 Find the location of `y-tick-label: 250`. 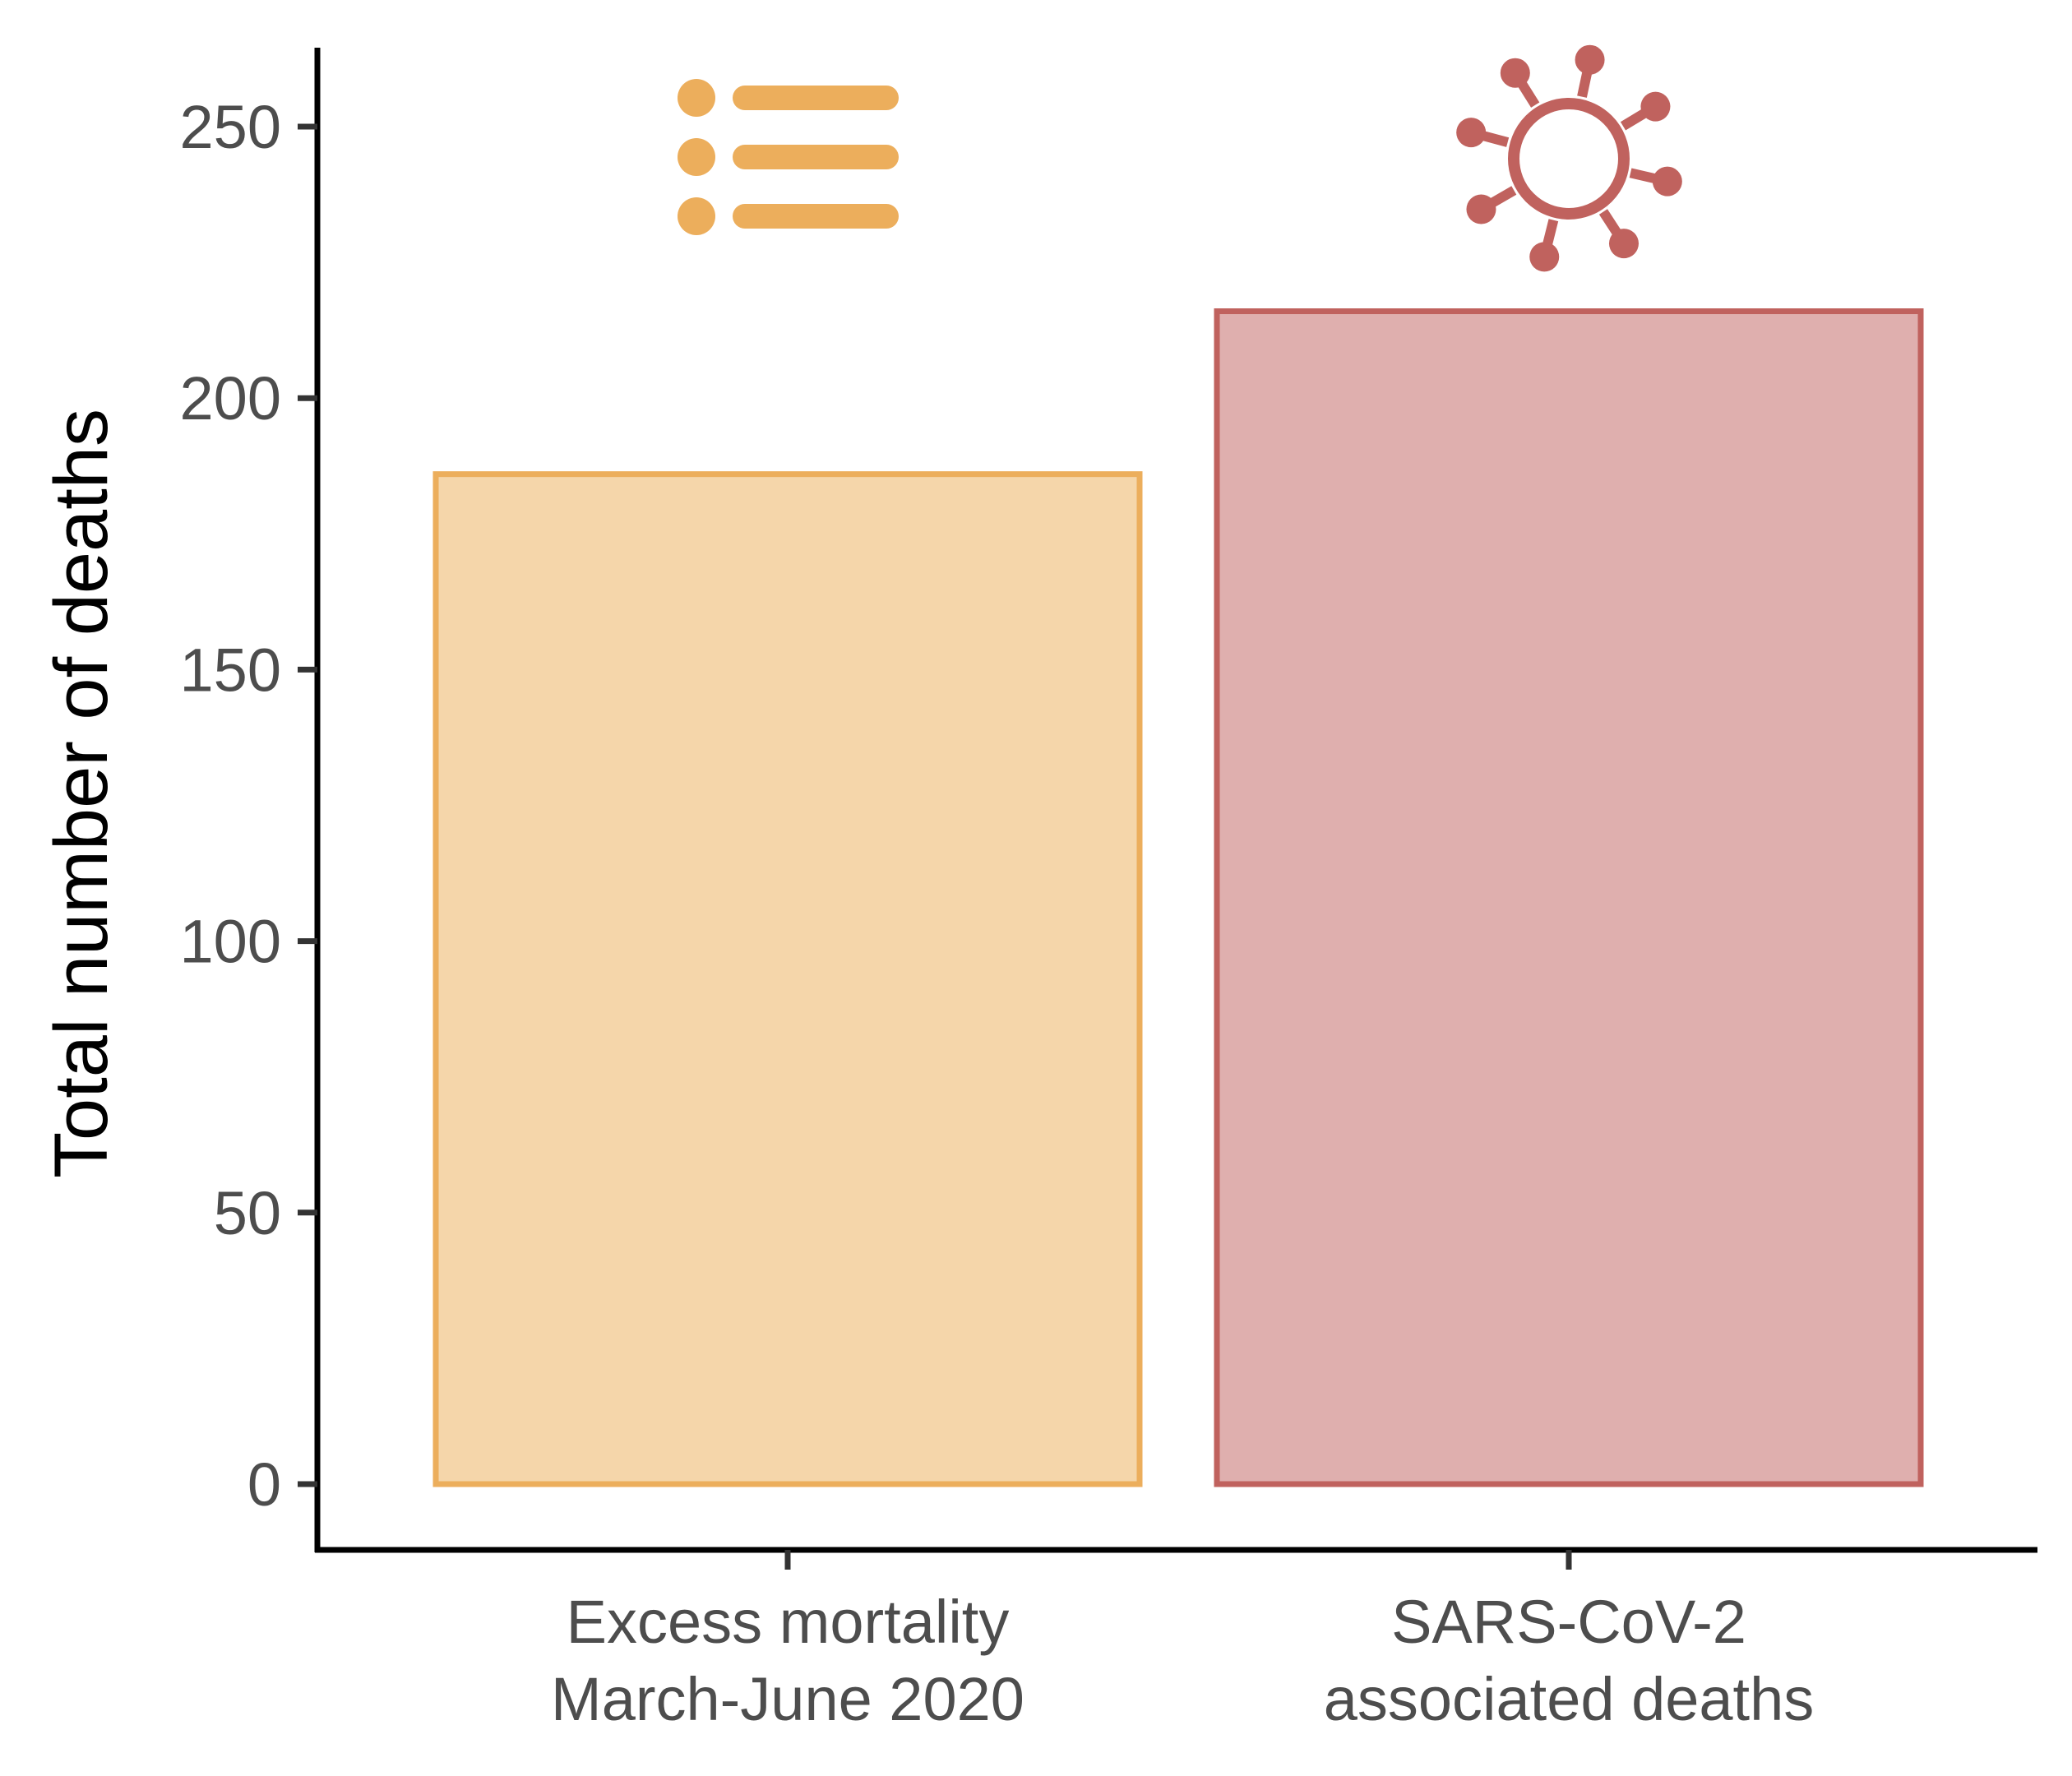

y-tick-label: 250 is located at coordinates (231, 127).